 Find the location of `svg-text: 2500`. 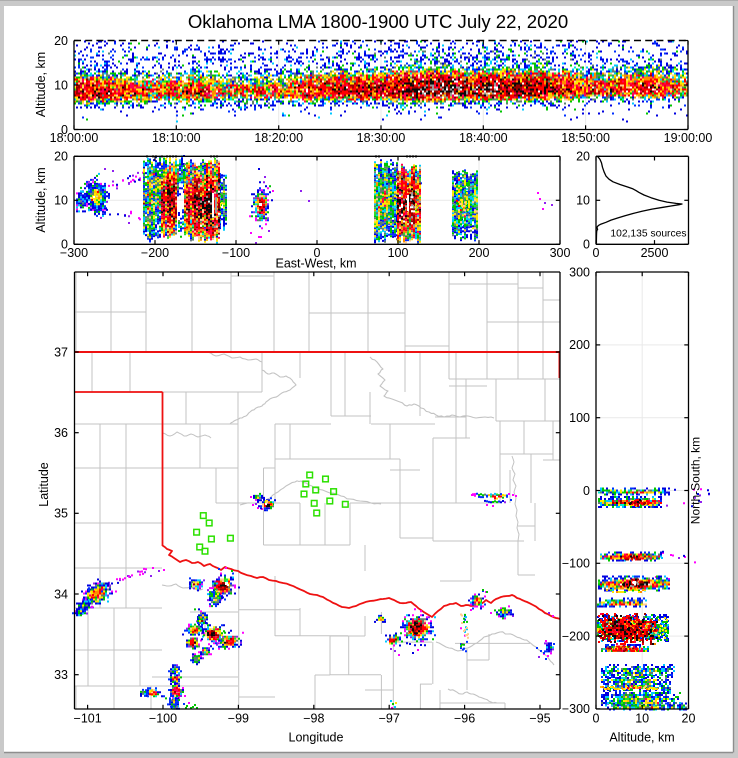

svg-text: 2500 is located at coordinates (655, 253).